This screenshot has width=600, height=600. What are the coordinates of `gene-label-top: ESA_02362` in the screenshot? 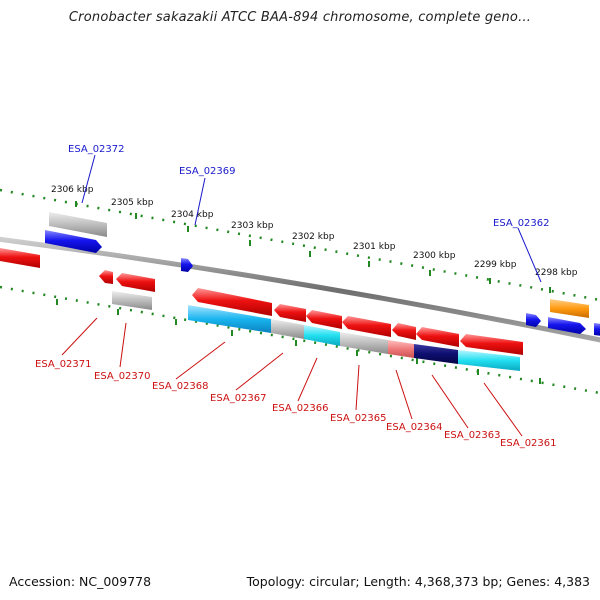 It's located at (521, 223).